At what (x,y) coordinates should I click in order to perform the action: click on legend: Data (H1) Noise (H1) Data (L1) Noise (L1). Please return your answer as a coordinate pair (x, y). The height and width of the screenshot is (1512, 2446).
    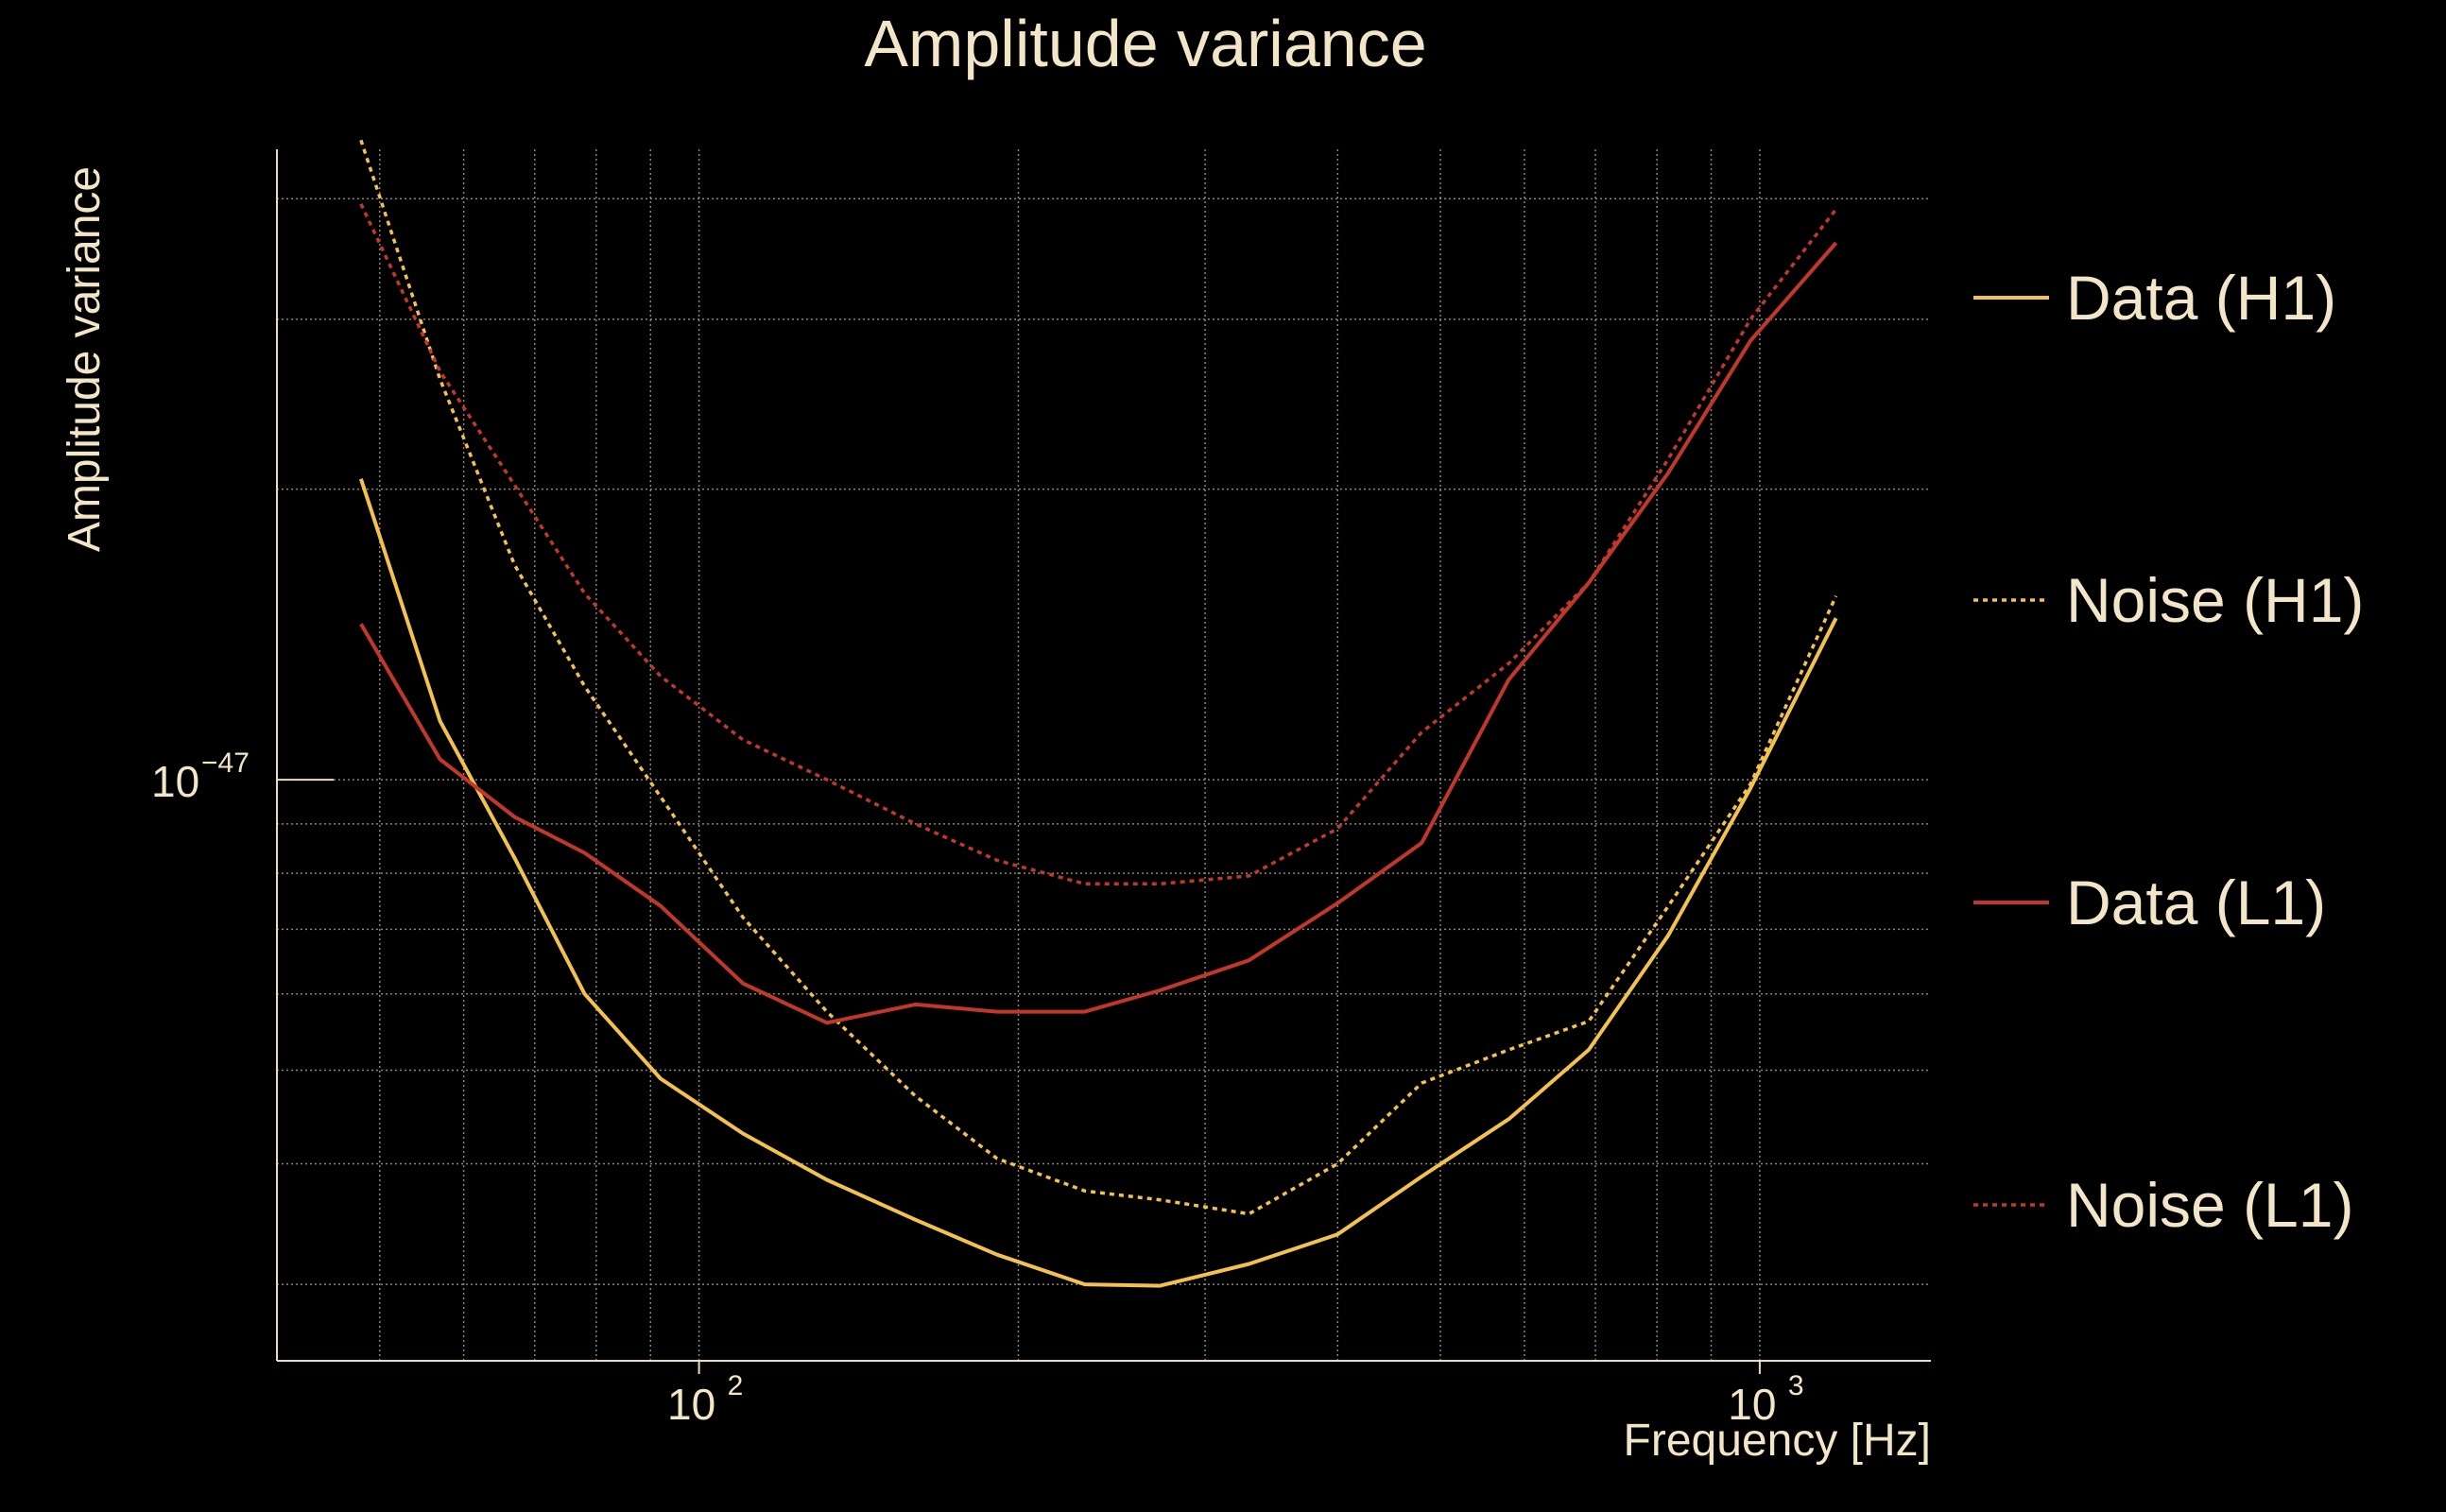
    Looking at the image, I should click on (2168, 751).